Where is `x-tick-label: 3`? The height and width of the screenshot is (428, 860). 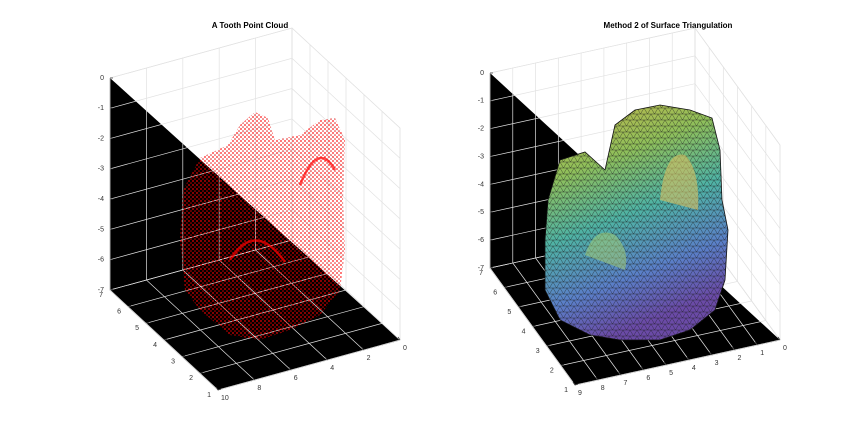 x-tick-label: 3 is located at coordinates (717, 363).